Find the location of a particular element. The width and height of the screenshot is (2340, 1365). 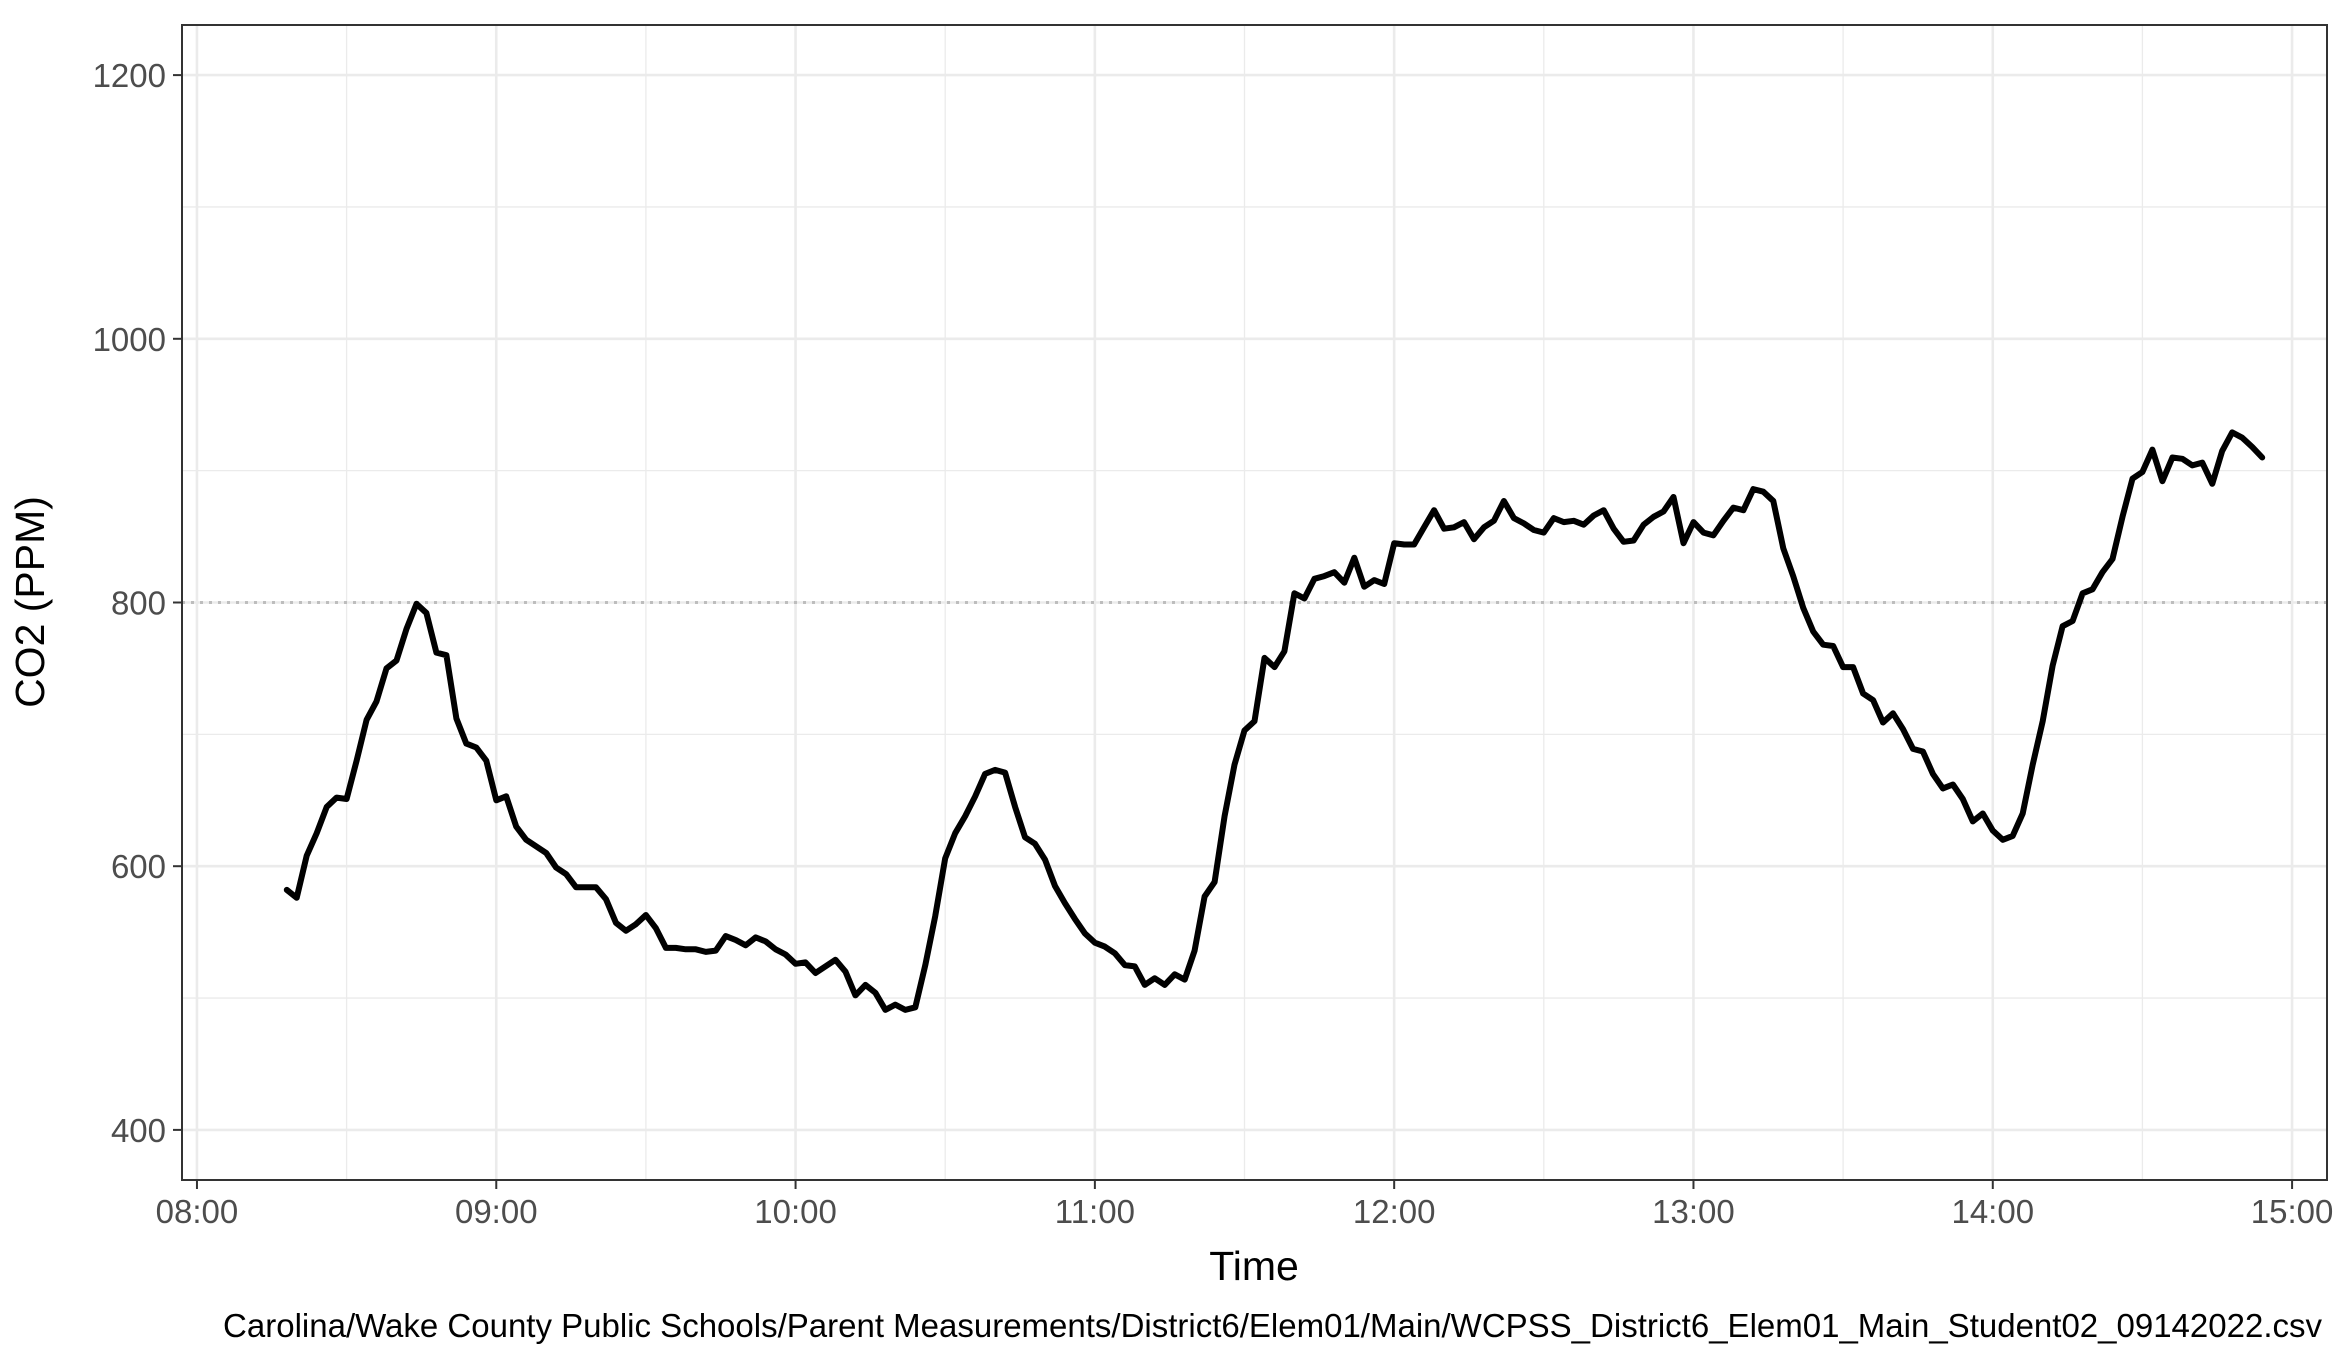

x-tick-label: 08:00 is located at coordinates (197, 1211).